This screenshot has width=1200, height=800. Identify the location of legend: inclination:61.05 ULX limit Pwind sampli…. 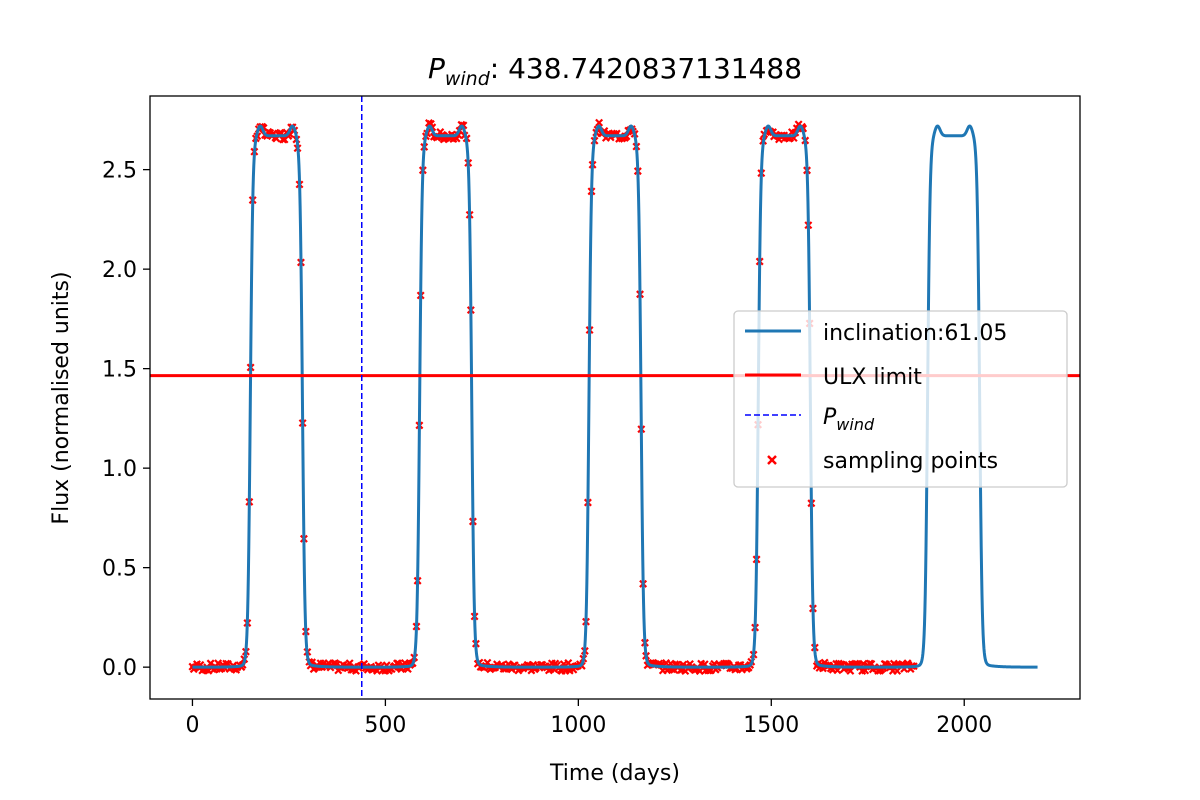
(900, 399).